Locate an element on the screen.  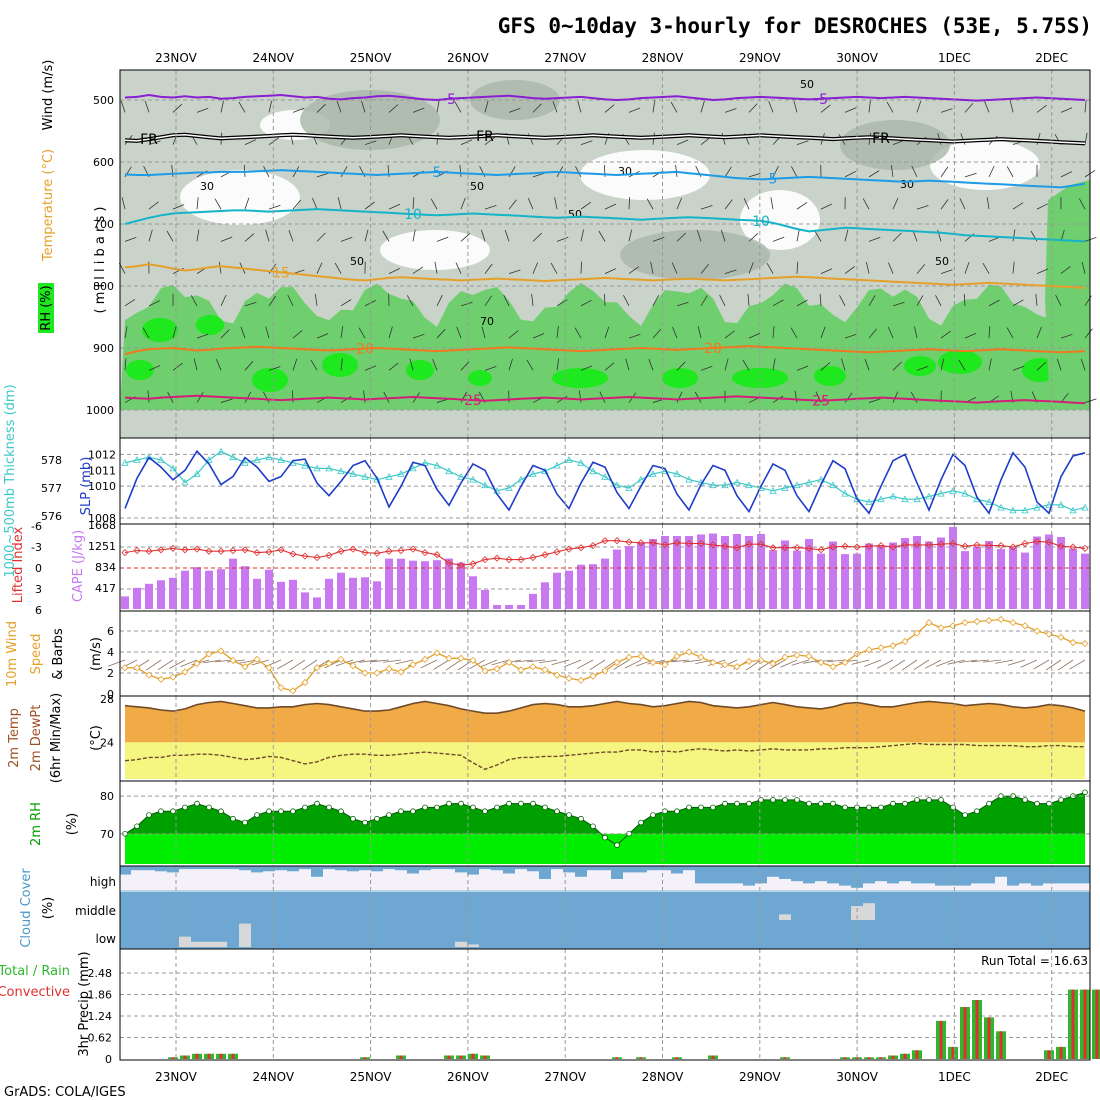
precip-tick: 1.86 is located at coordinates (100, 995).